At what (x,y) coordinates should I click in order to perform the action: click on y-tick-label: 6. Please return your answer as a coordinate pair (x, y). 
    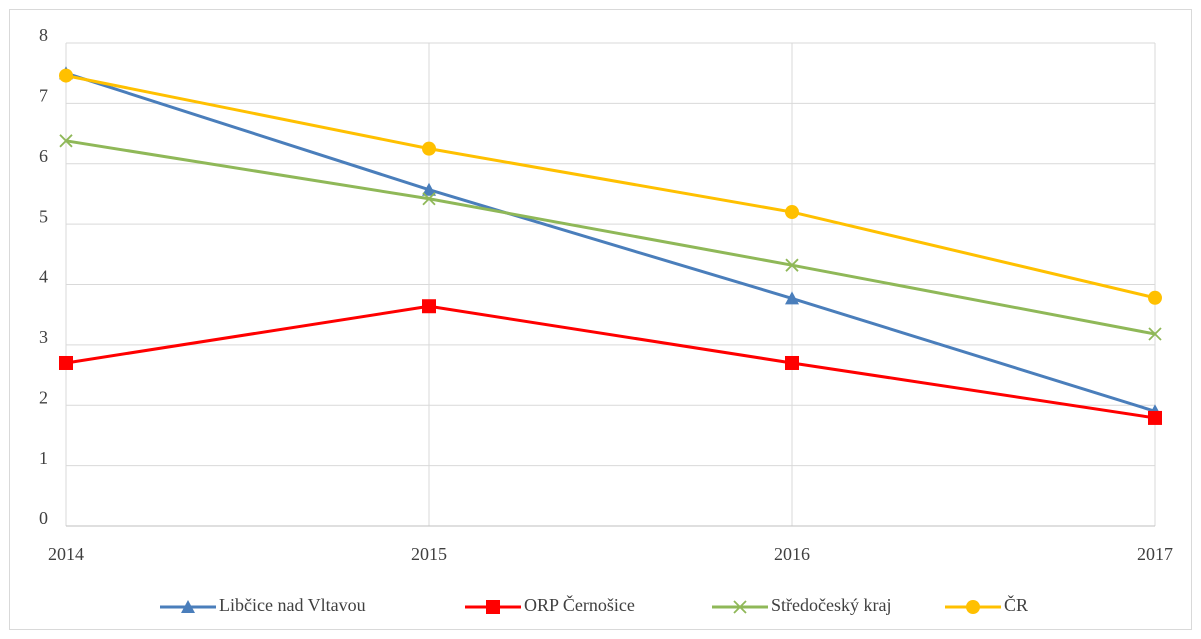
    Looking at the image, I should click on (43, 156).